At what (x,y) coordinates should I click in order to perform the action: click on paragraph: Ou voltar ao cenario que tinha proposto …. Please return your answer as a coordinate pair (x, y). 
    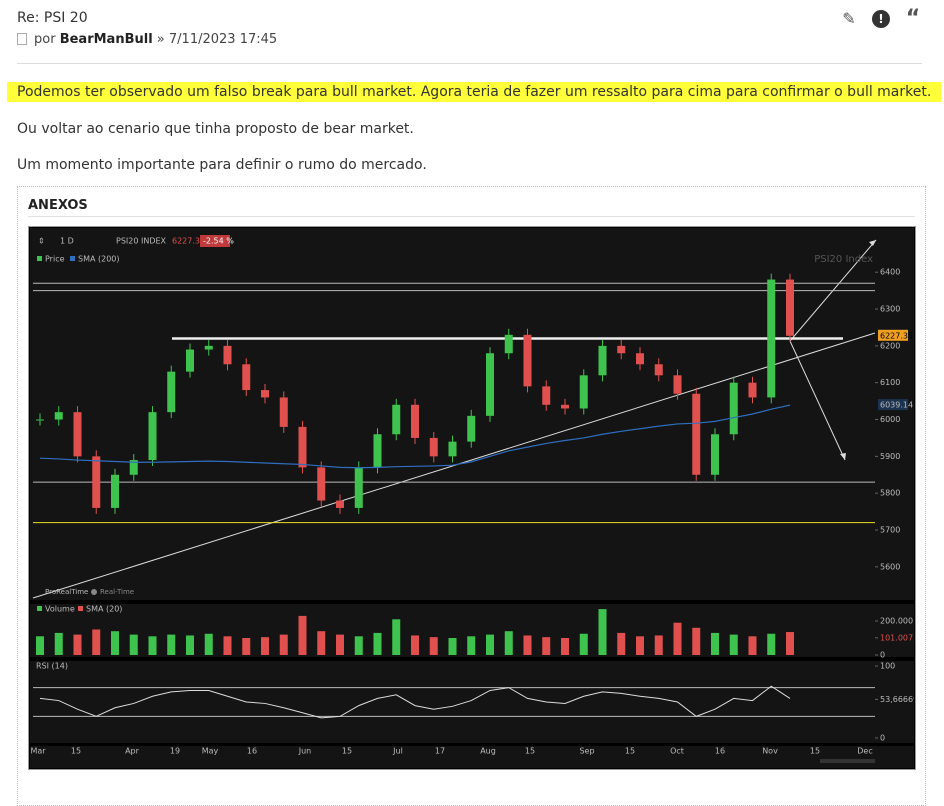
    Looking at the image, I should click on (215, 129).